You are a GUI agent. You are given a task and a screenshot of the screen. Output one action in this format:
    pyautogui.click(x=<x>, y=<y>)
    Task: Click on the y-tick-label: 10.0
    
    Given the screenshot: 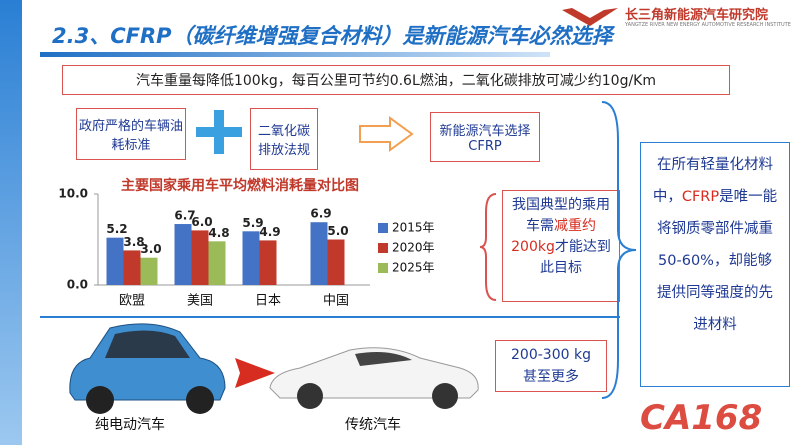 What is the action you would take?
    pyautogui.click(x=73, y=194)
    